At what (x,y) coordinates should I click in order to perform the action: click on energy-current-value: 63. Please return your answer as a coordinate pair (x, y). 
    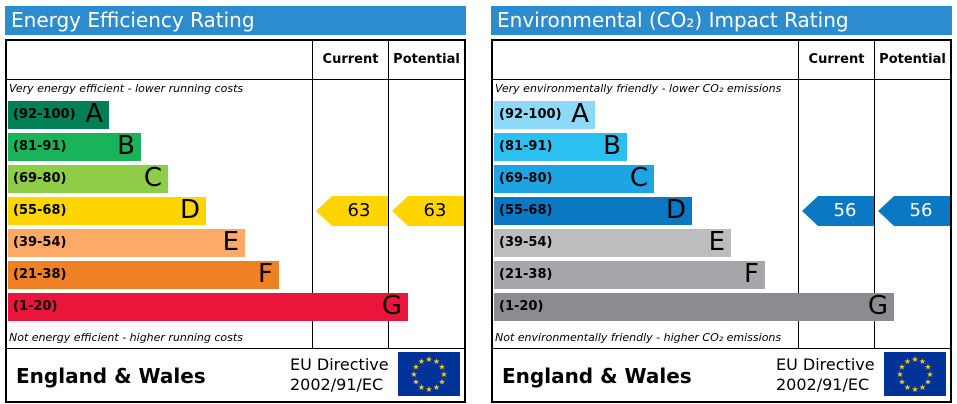
    Looking at the image, I should click on (359, 210).